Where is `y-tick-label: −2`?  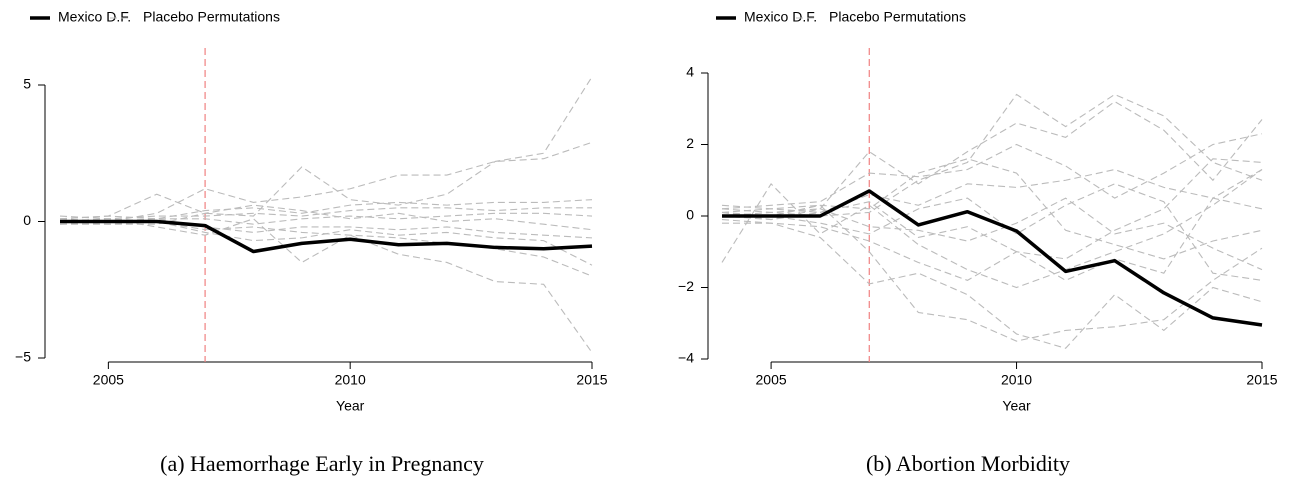
y-tick-label: −2 is located at coordinates (686, 286).